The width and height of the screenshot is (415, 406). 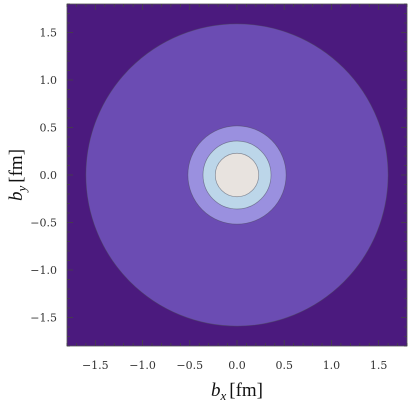 What do you see at coordinates (49, 175) in the screenshot?
I see `y-tick-label: 0.0` at bounding box center [49, 175].